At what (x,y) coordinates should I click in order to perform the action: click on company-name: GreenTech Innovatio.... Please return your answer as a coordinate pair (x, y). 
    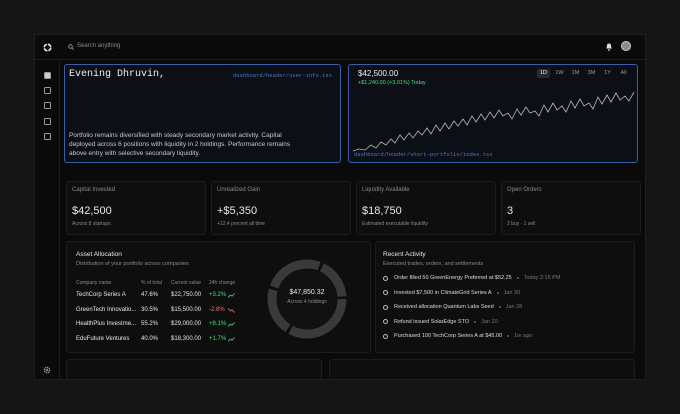
    Looking at the image, I should click on (106, 309).